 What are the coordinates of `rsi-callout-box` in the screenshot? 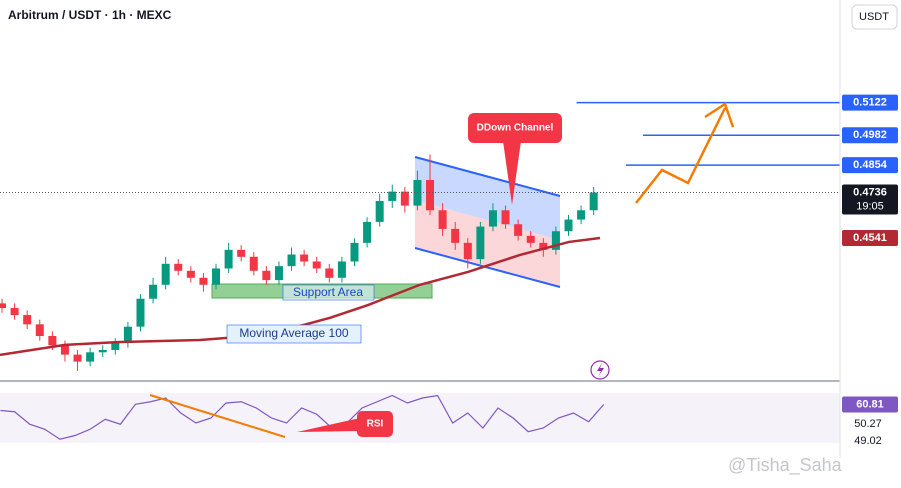 It's located at (375, 424).